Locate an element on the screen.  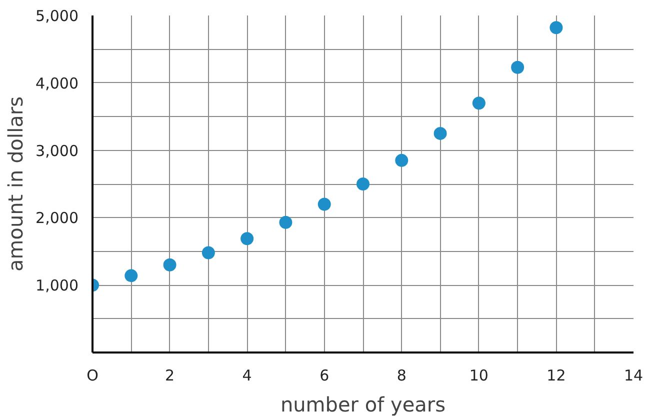
x-tick-label: 8 is located at coordinates (401, 375).